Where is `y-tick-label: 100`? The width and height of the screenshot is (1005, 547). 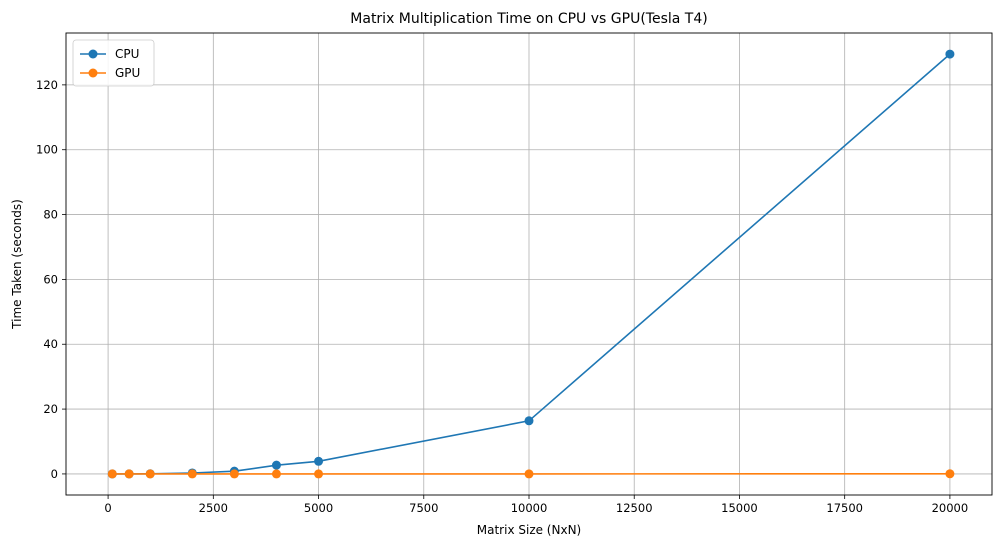
y-tick-label: 100 is located at coordinates (47, 150).